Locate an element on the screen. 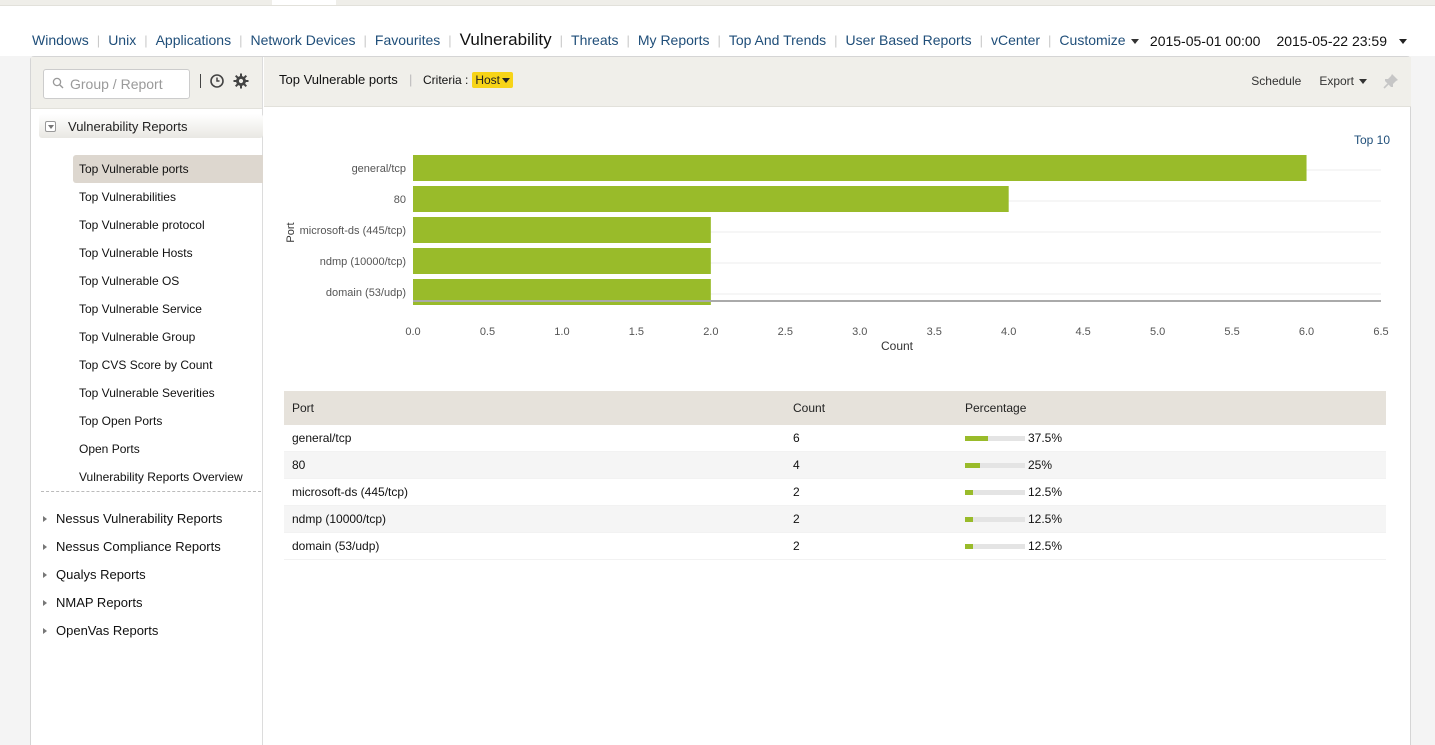 The width and height of the screenshot is (1435, 745). x-tick-label: 1.0 is located at coordinates (561, 332).